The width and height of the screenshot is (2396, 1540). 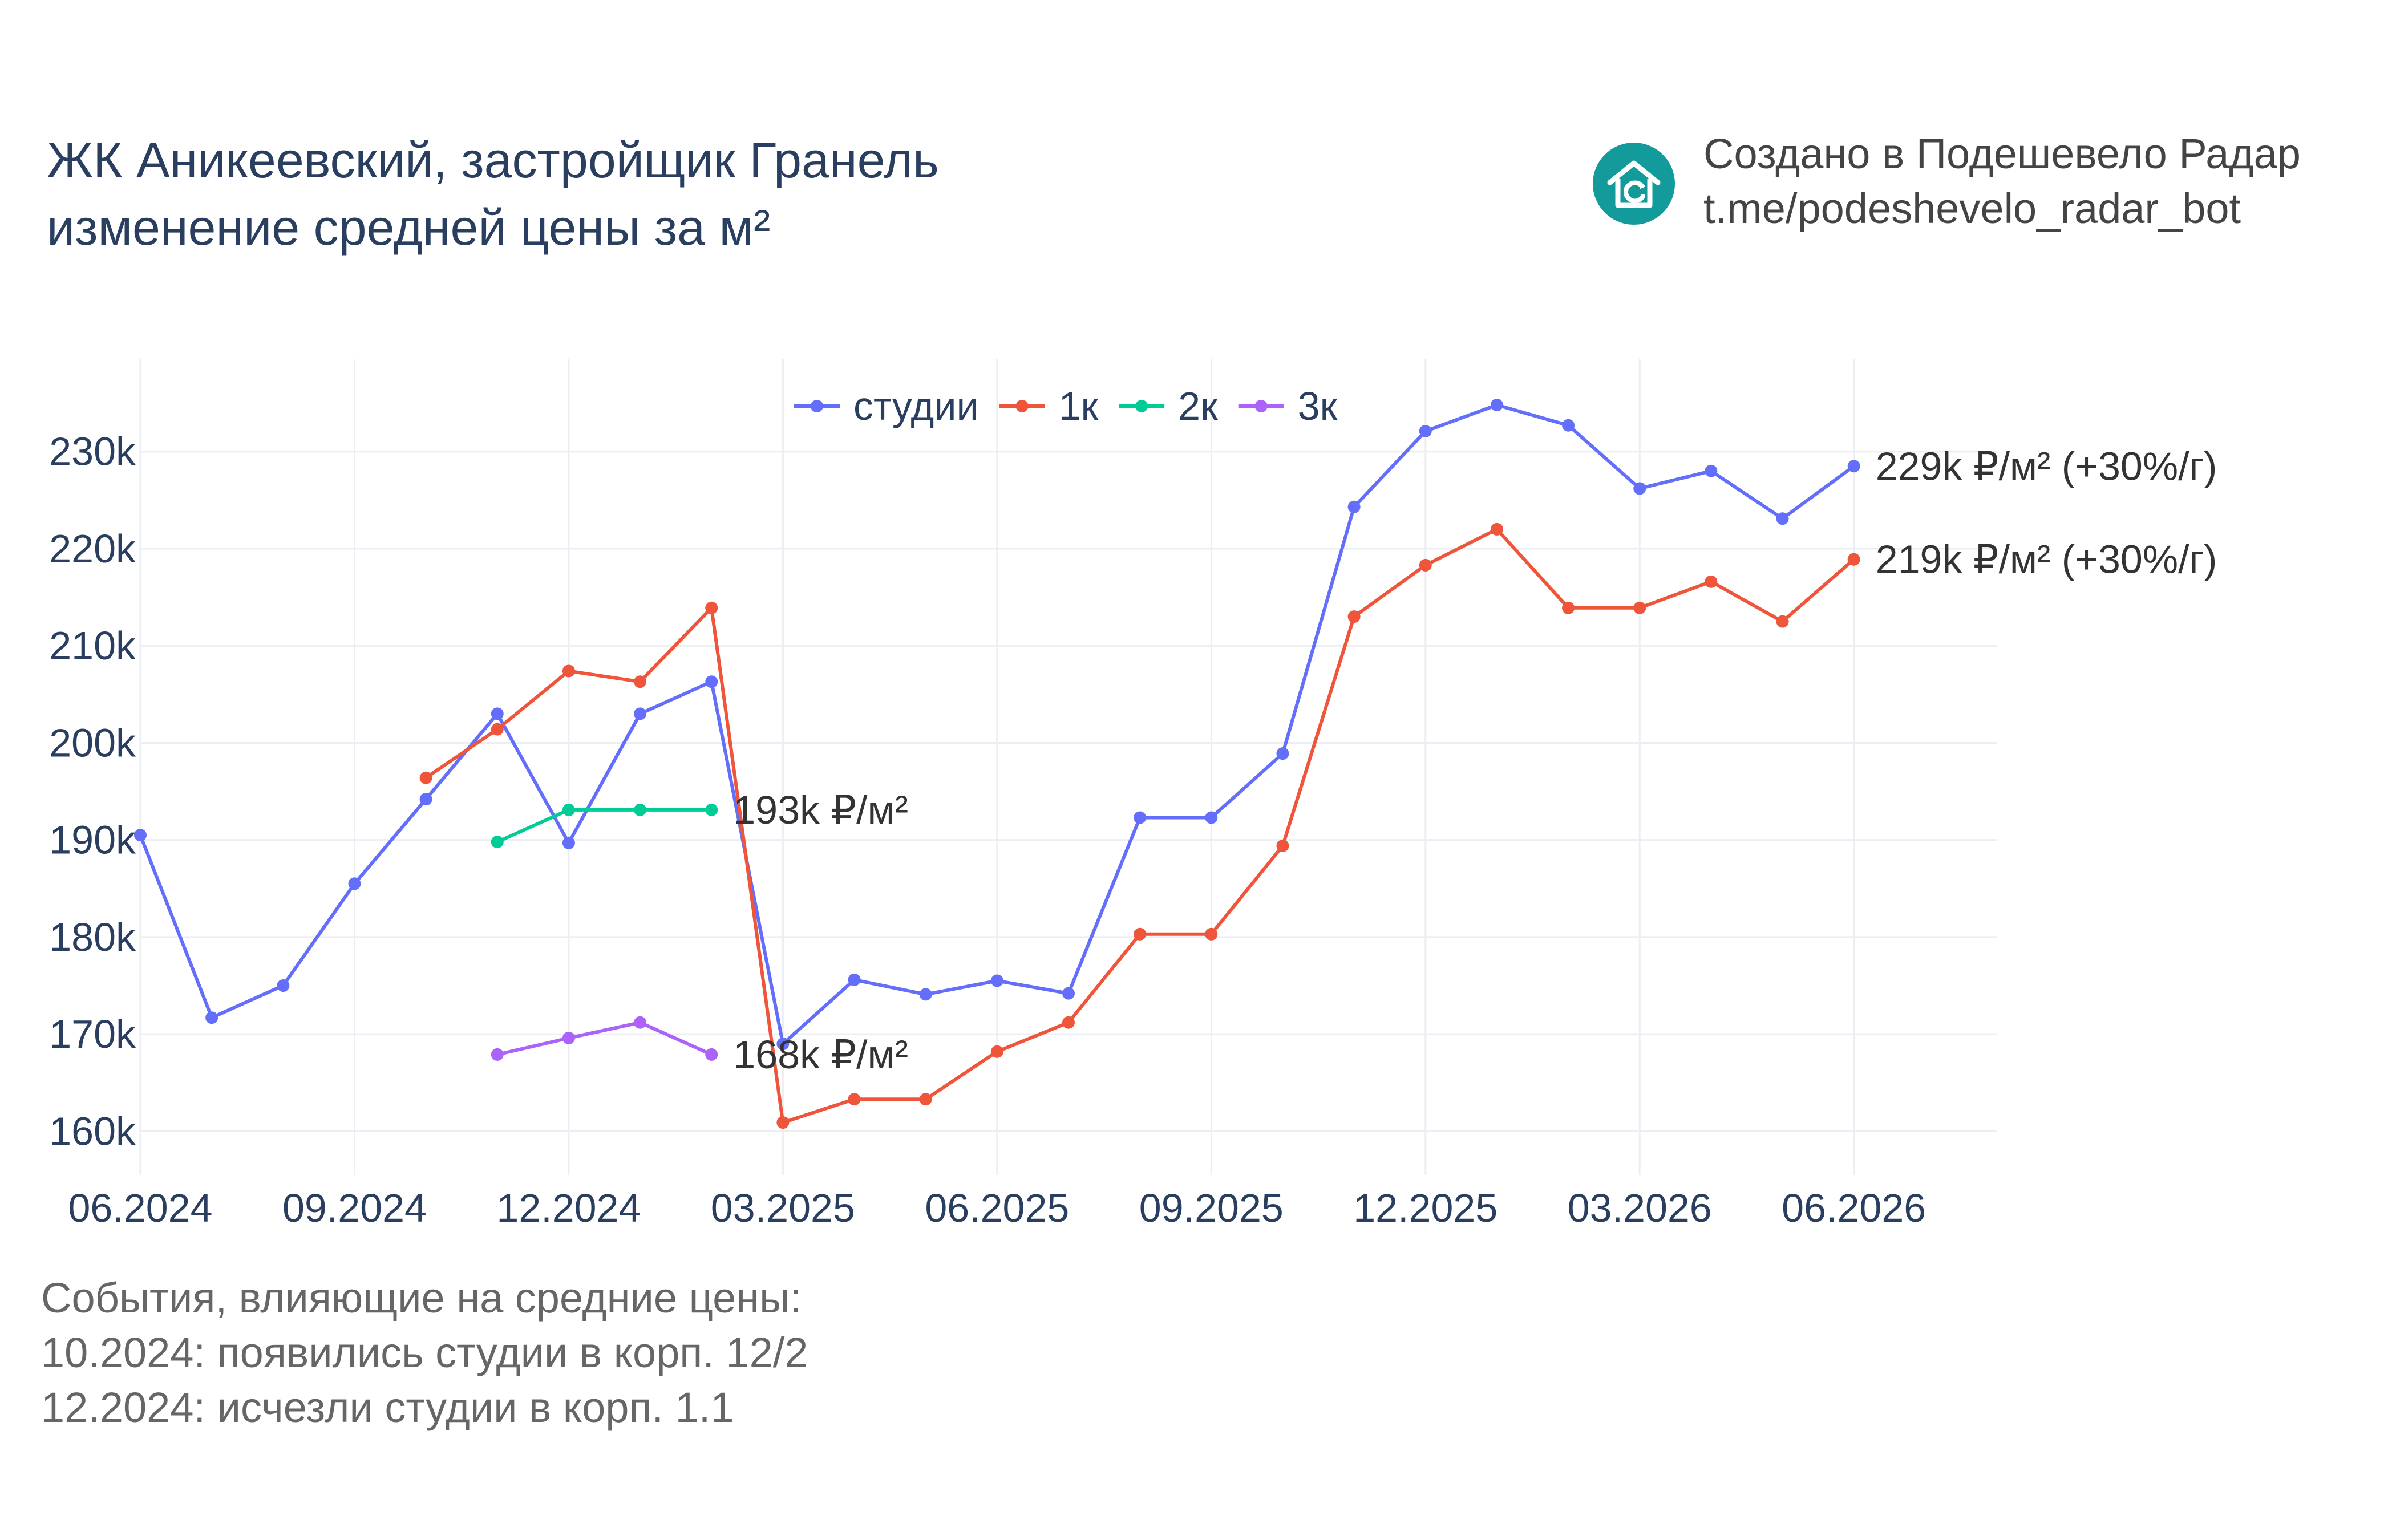 I want to click on x-tick-label: 03.2025, so click(x=783, y=1208).